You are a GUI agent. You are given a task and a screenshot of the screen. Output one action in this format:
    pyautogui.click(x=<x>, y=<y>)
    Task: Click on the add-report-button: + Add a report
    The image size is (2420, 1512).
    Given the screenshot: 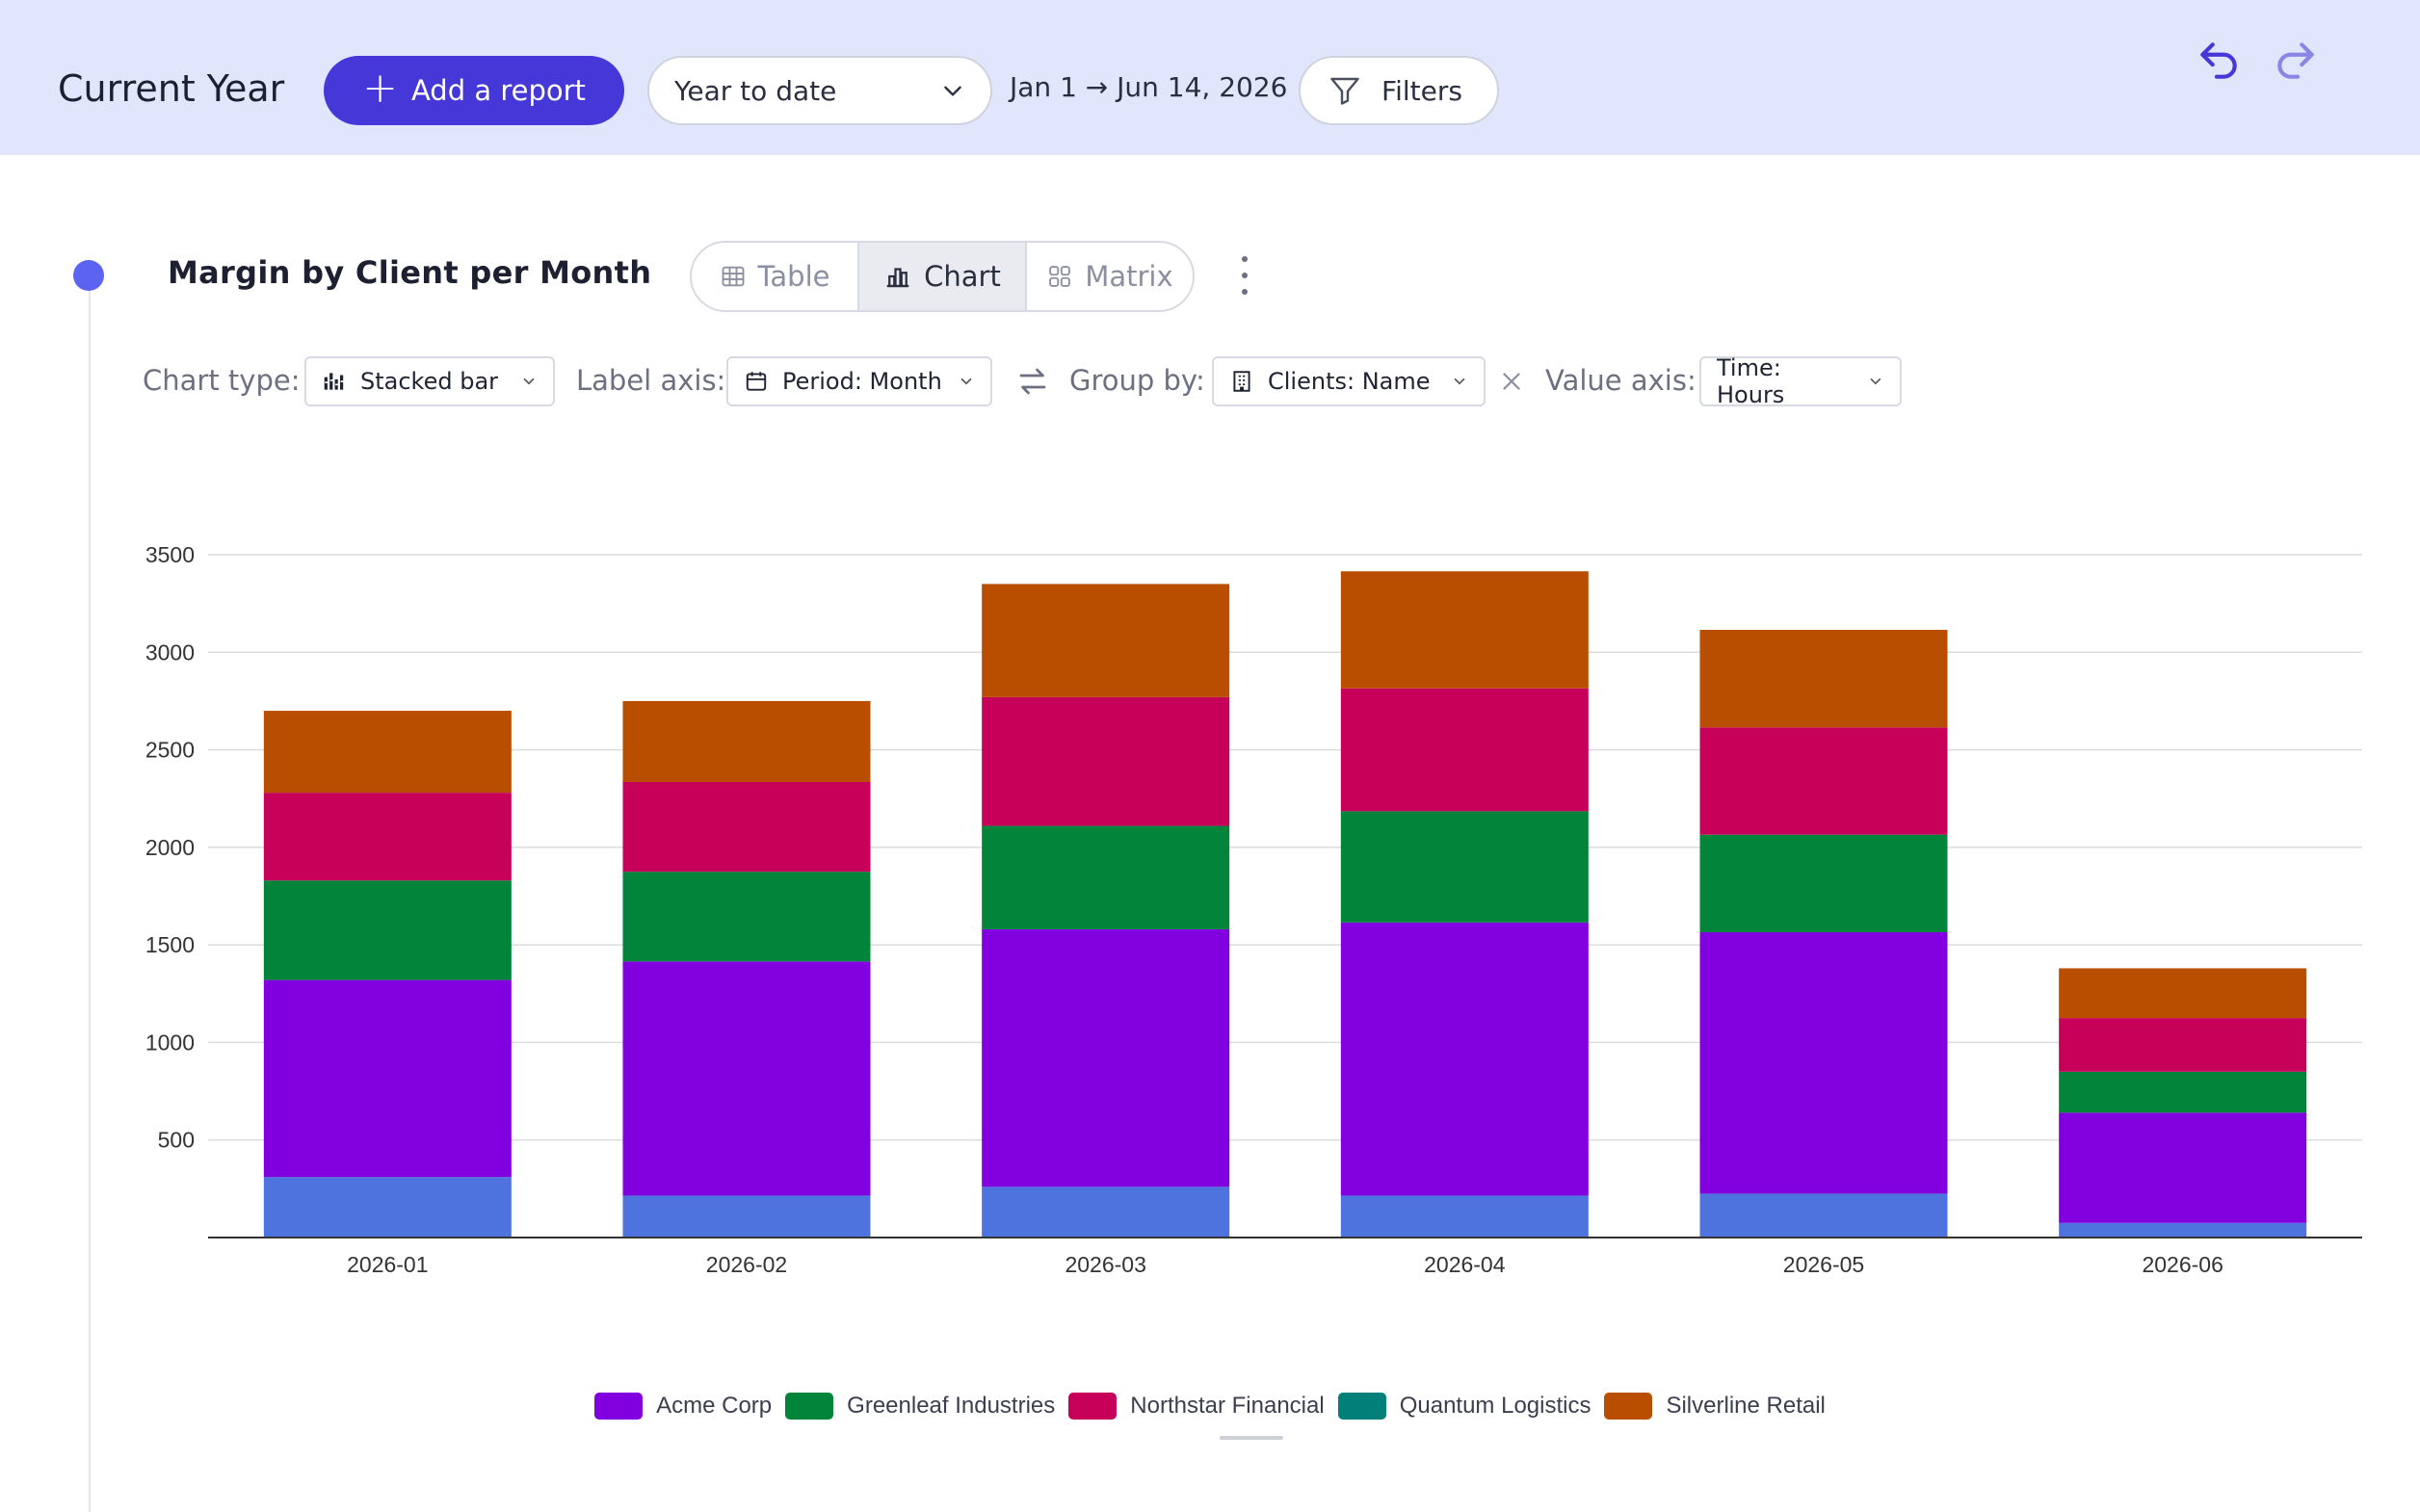 What is the action you would take?
    pyautogui.click(x=474, y=90)
    